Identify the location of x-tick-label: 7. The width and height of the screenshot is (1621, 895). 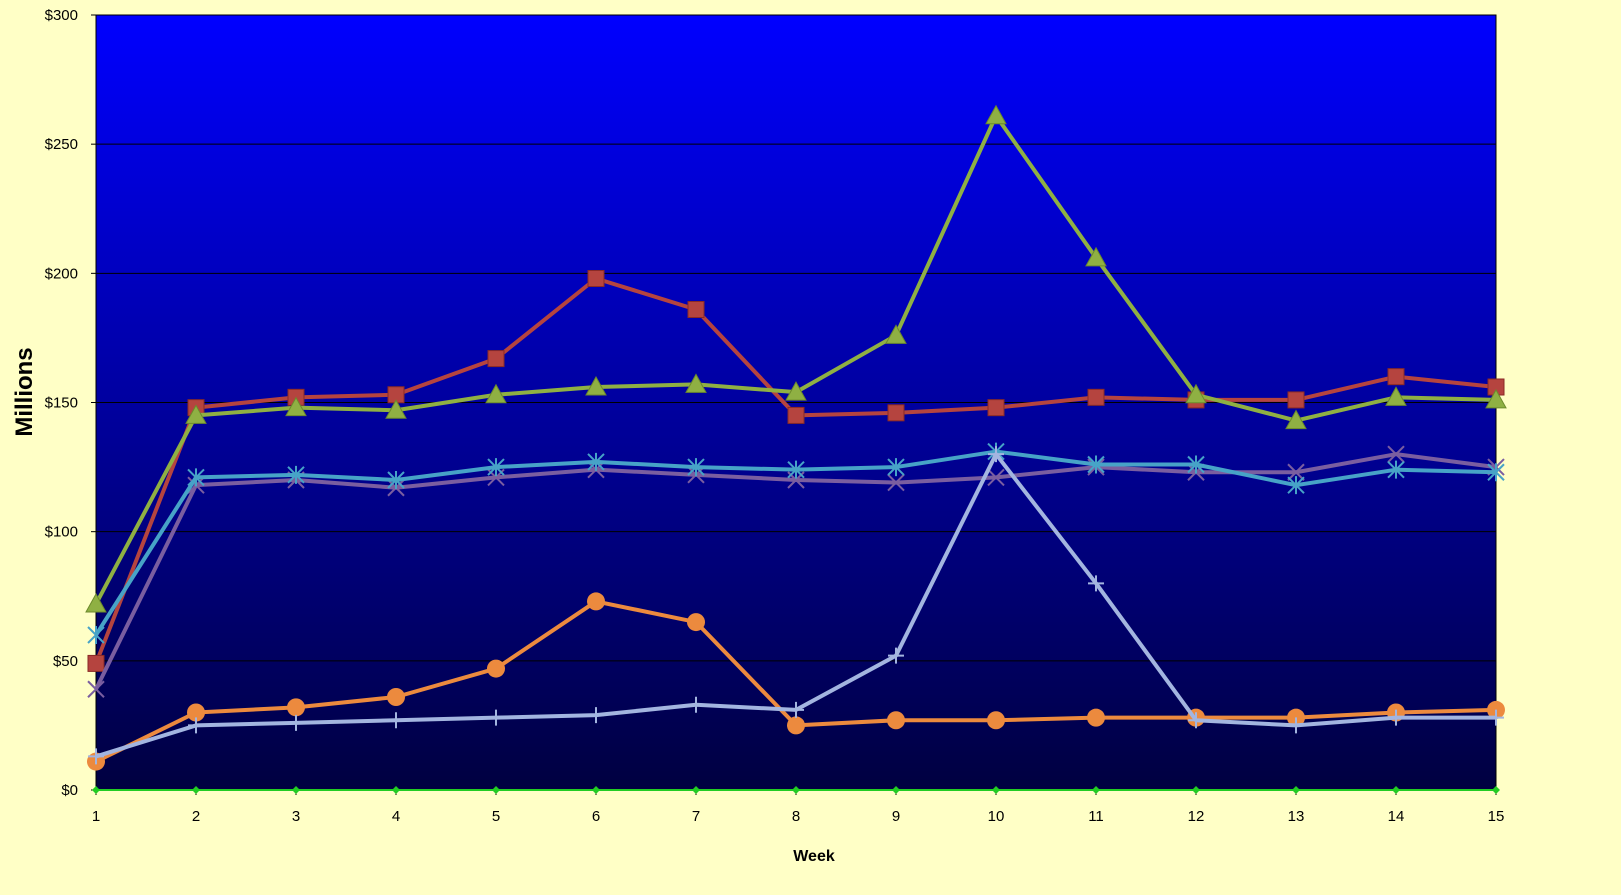
(696, 816).